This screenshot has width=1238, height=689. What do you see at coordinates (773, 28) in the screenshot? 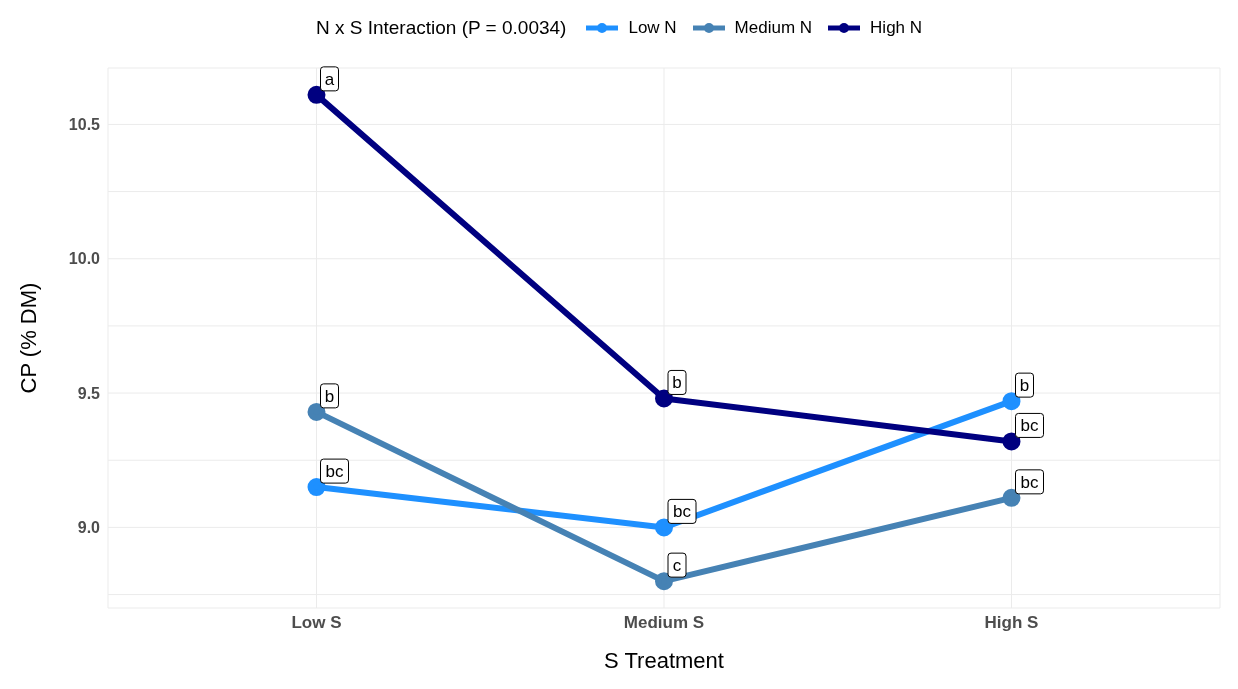
I see `legend-label: Medium N` at bounding box center [773, 28].